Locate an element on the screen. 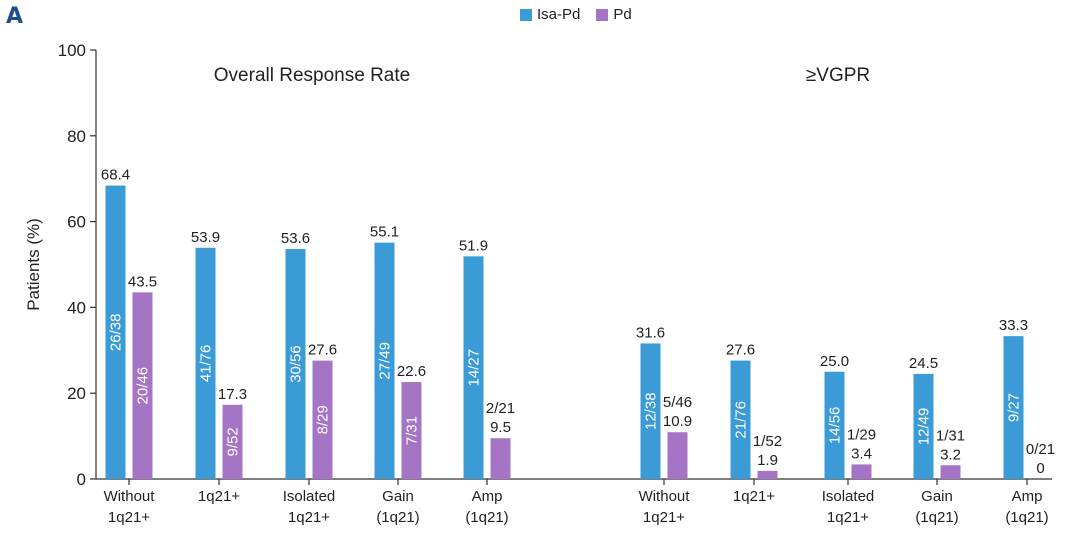 The width and height of the screenshot is (1080, 542). fraction-label: 14/27 is located at coordinates (474, 368).